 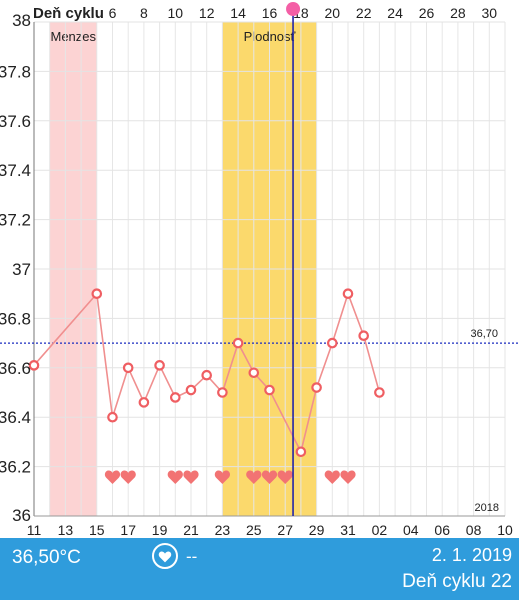 I want to click on bottom-tick-label: 23, so click(x=223, y=530).